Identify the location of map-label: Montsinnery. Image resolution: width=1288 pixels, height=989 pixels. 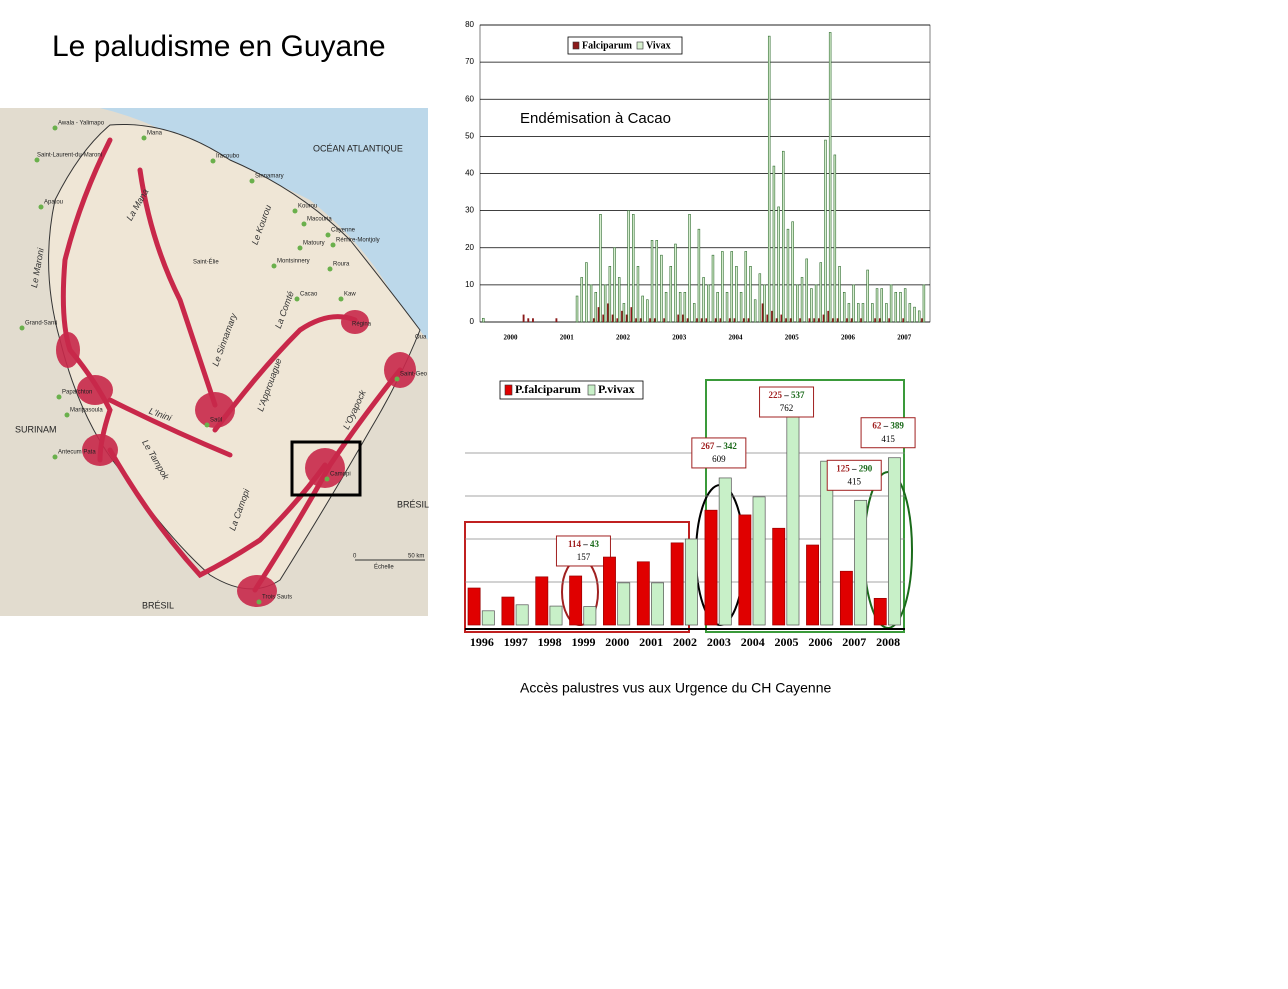
(293, 262).